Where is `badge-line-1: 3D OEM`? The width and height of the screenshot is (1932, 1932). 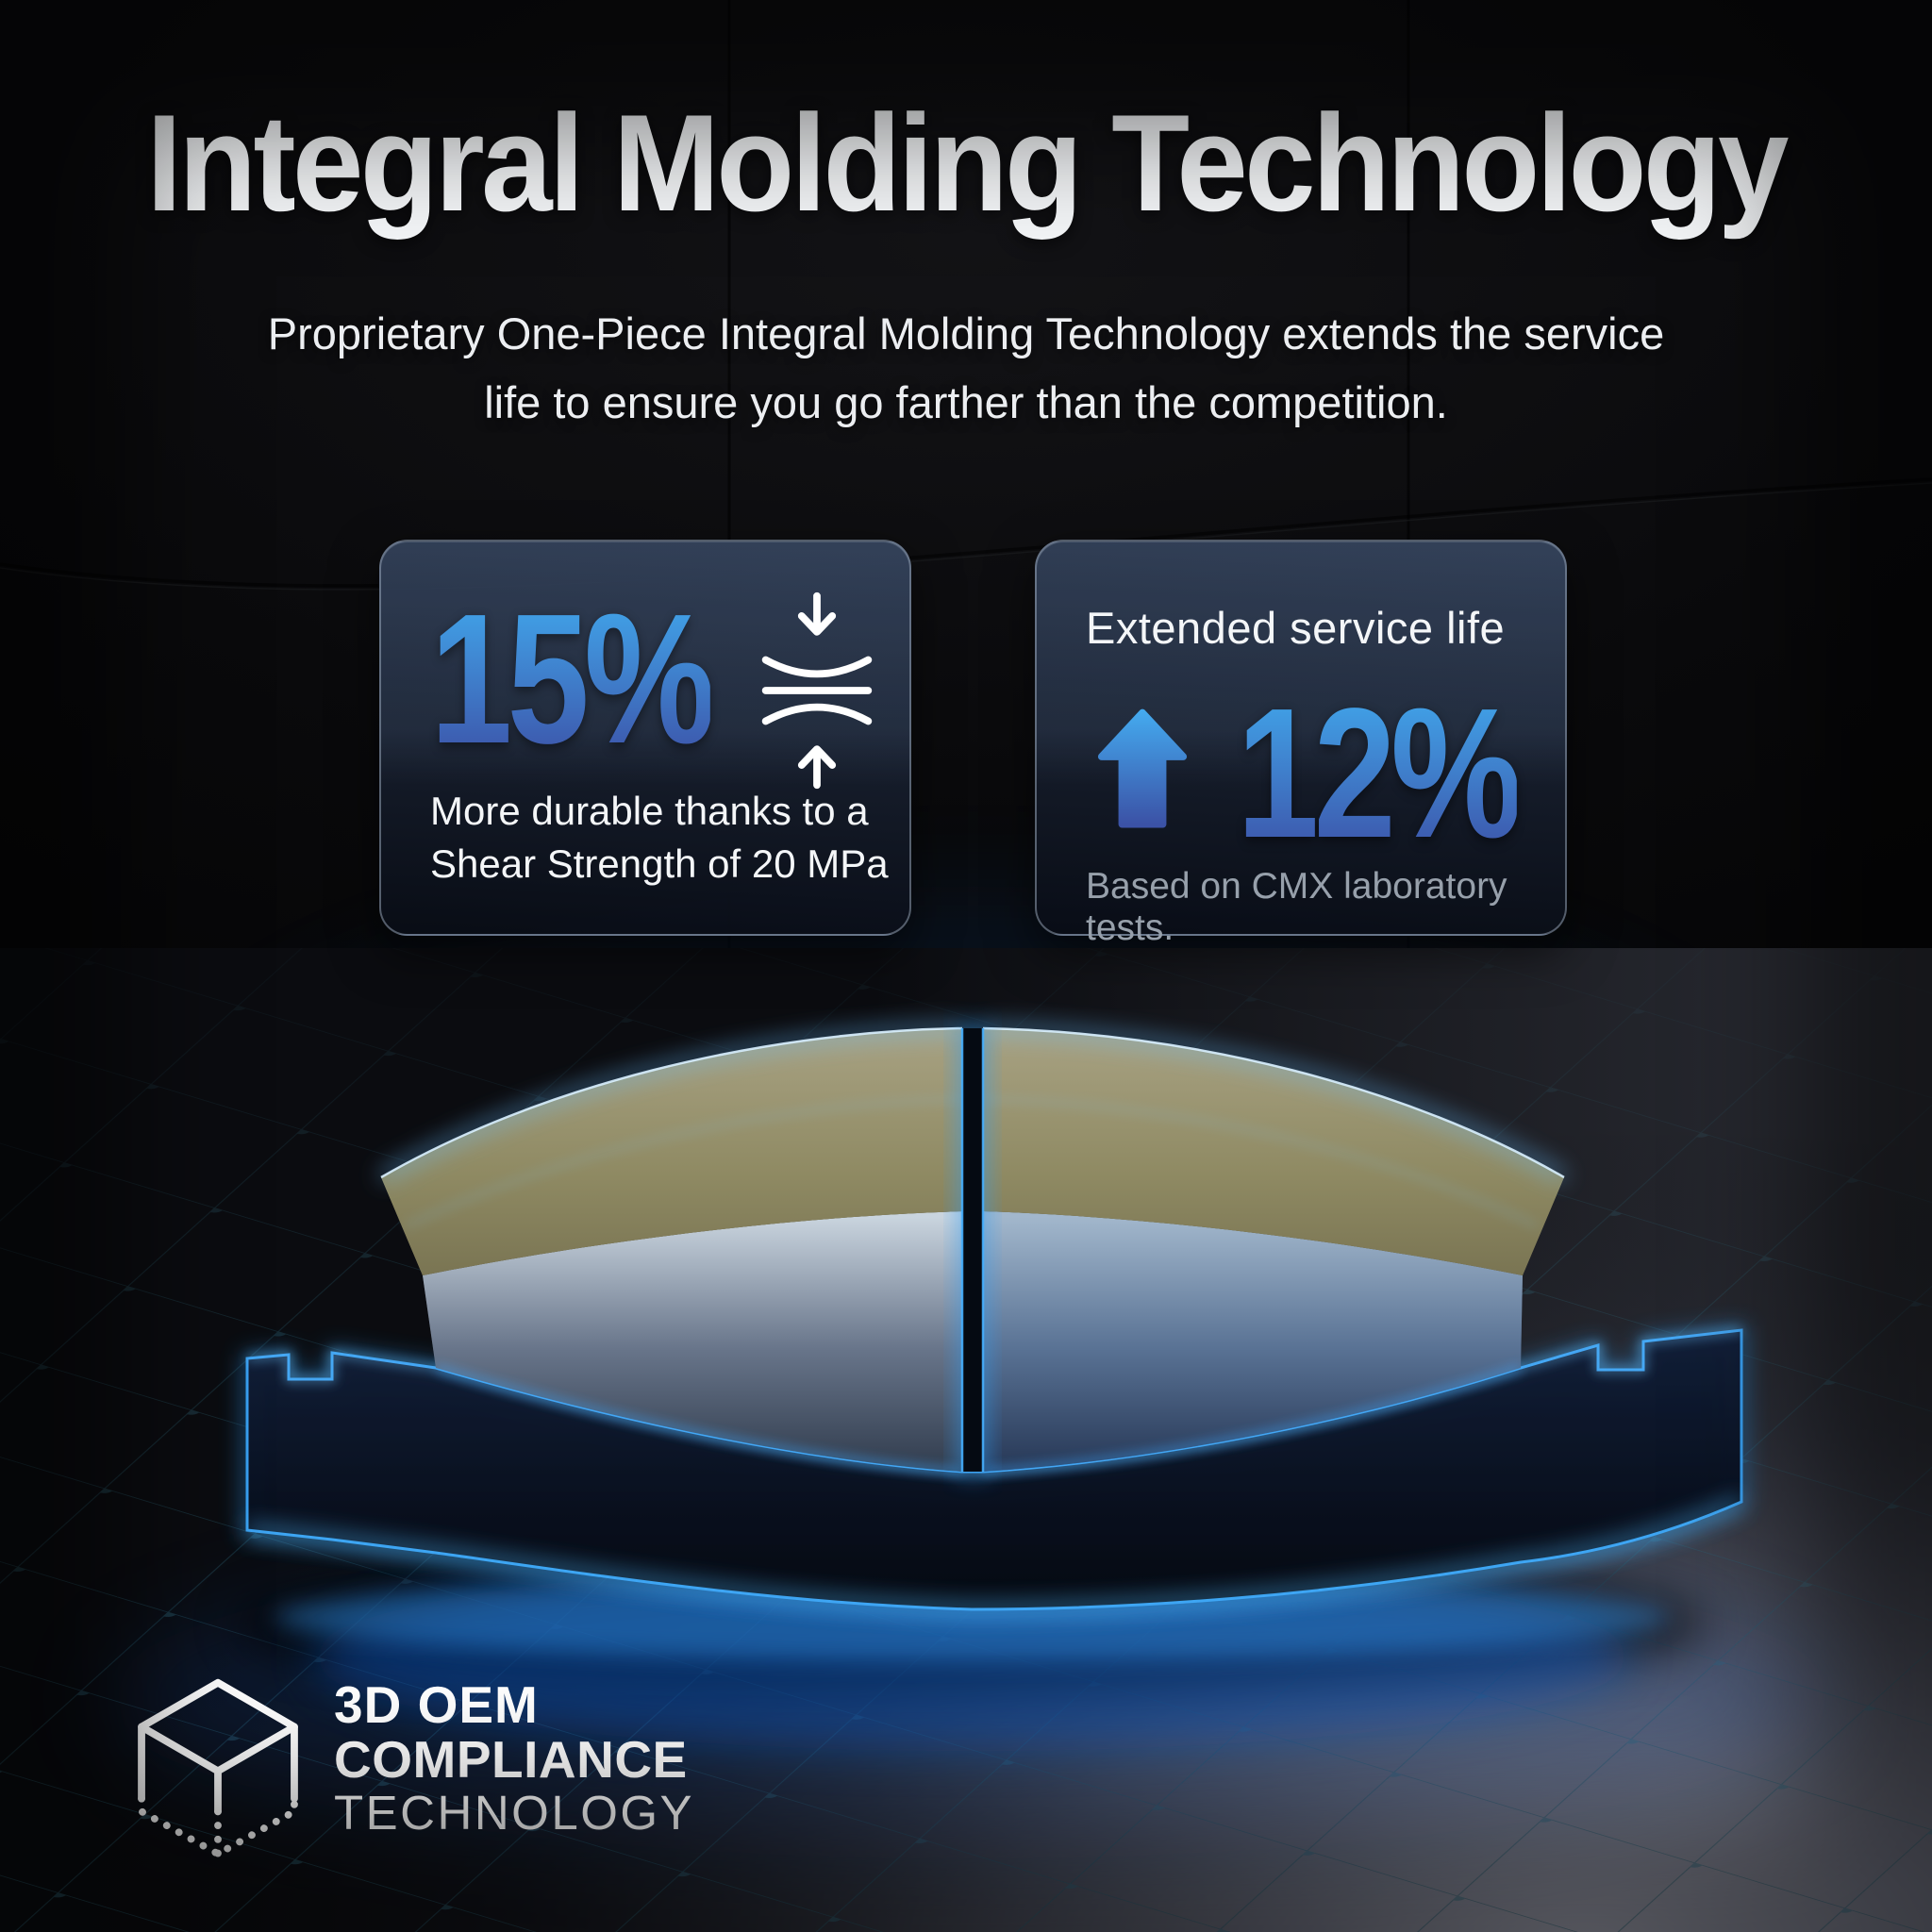
badge-line-1: 3D OEM is located at coordinates (437, 1704).